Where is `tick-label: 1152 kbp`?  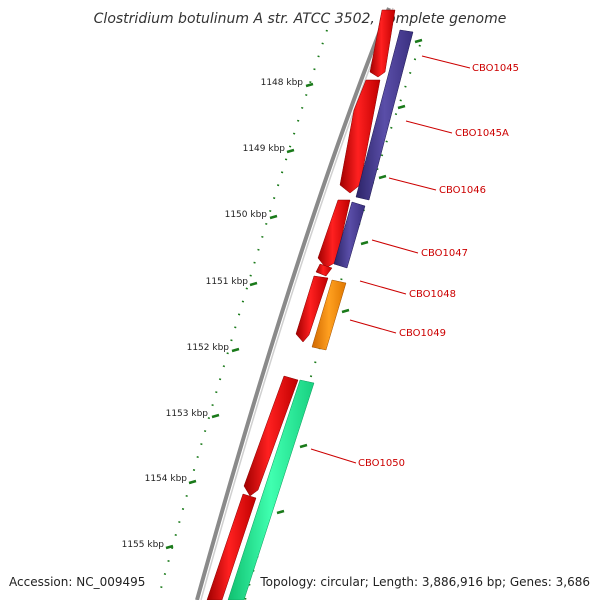 tick-label: 1152 kbp is located at coordinates (208, 348).